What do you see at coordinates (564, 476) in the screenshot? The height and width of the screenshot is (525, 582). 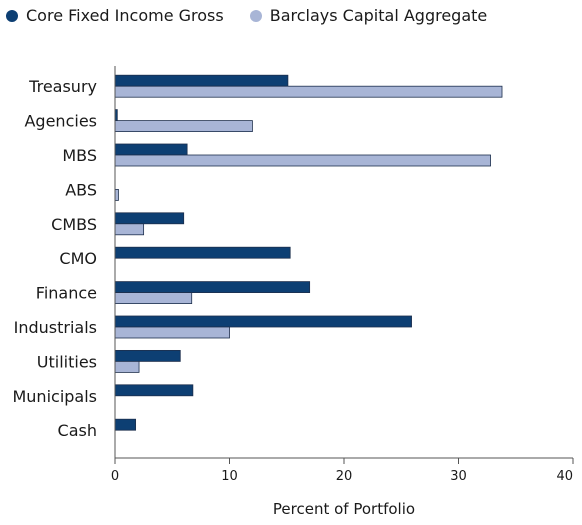 I see `x-tick-label: 40` at bounding box center [564, 476].